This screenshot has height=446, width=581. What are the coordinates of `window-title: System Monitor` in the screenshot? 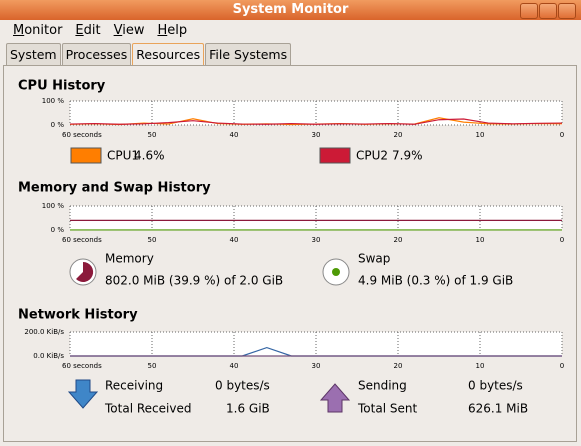 It's located at (290, 9).